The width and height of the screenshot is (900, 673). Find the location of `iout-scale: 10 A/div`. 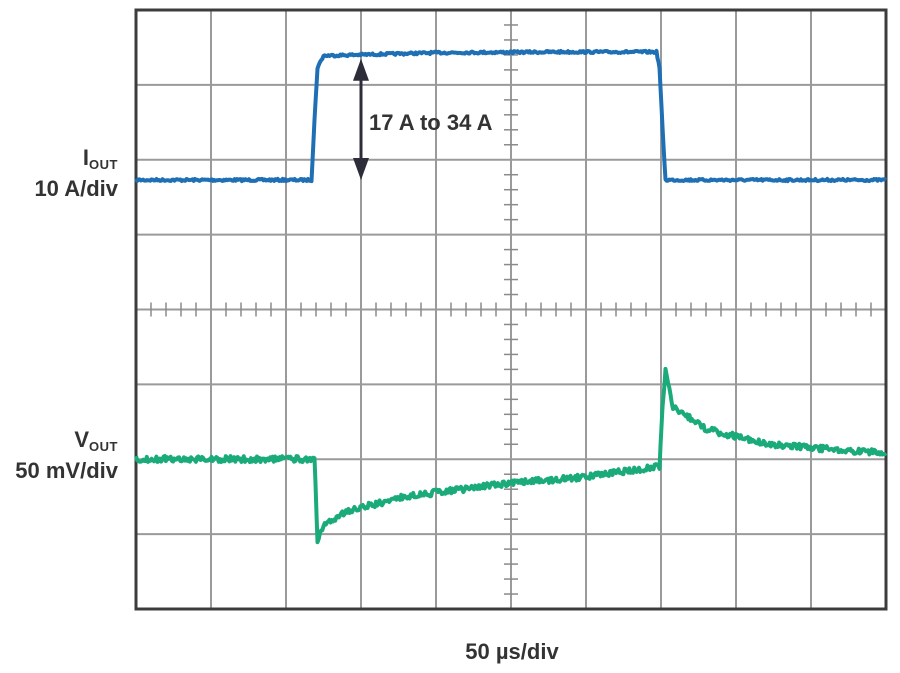

iout-scale: 10 A/div is located at coordinates (76, 188).